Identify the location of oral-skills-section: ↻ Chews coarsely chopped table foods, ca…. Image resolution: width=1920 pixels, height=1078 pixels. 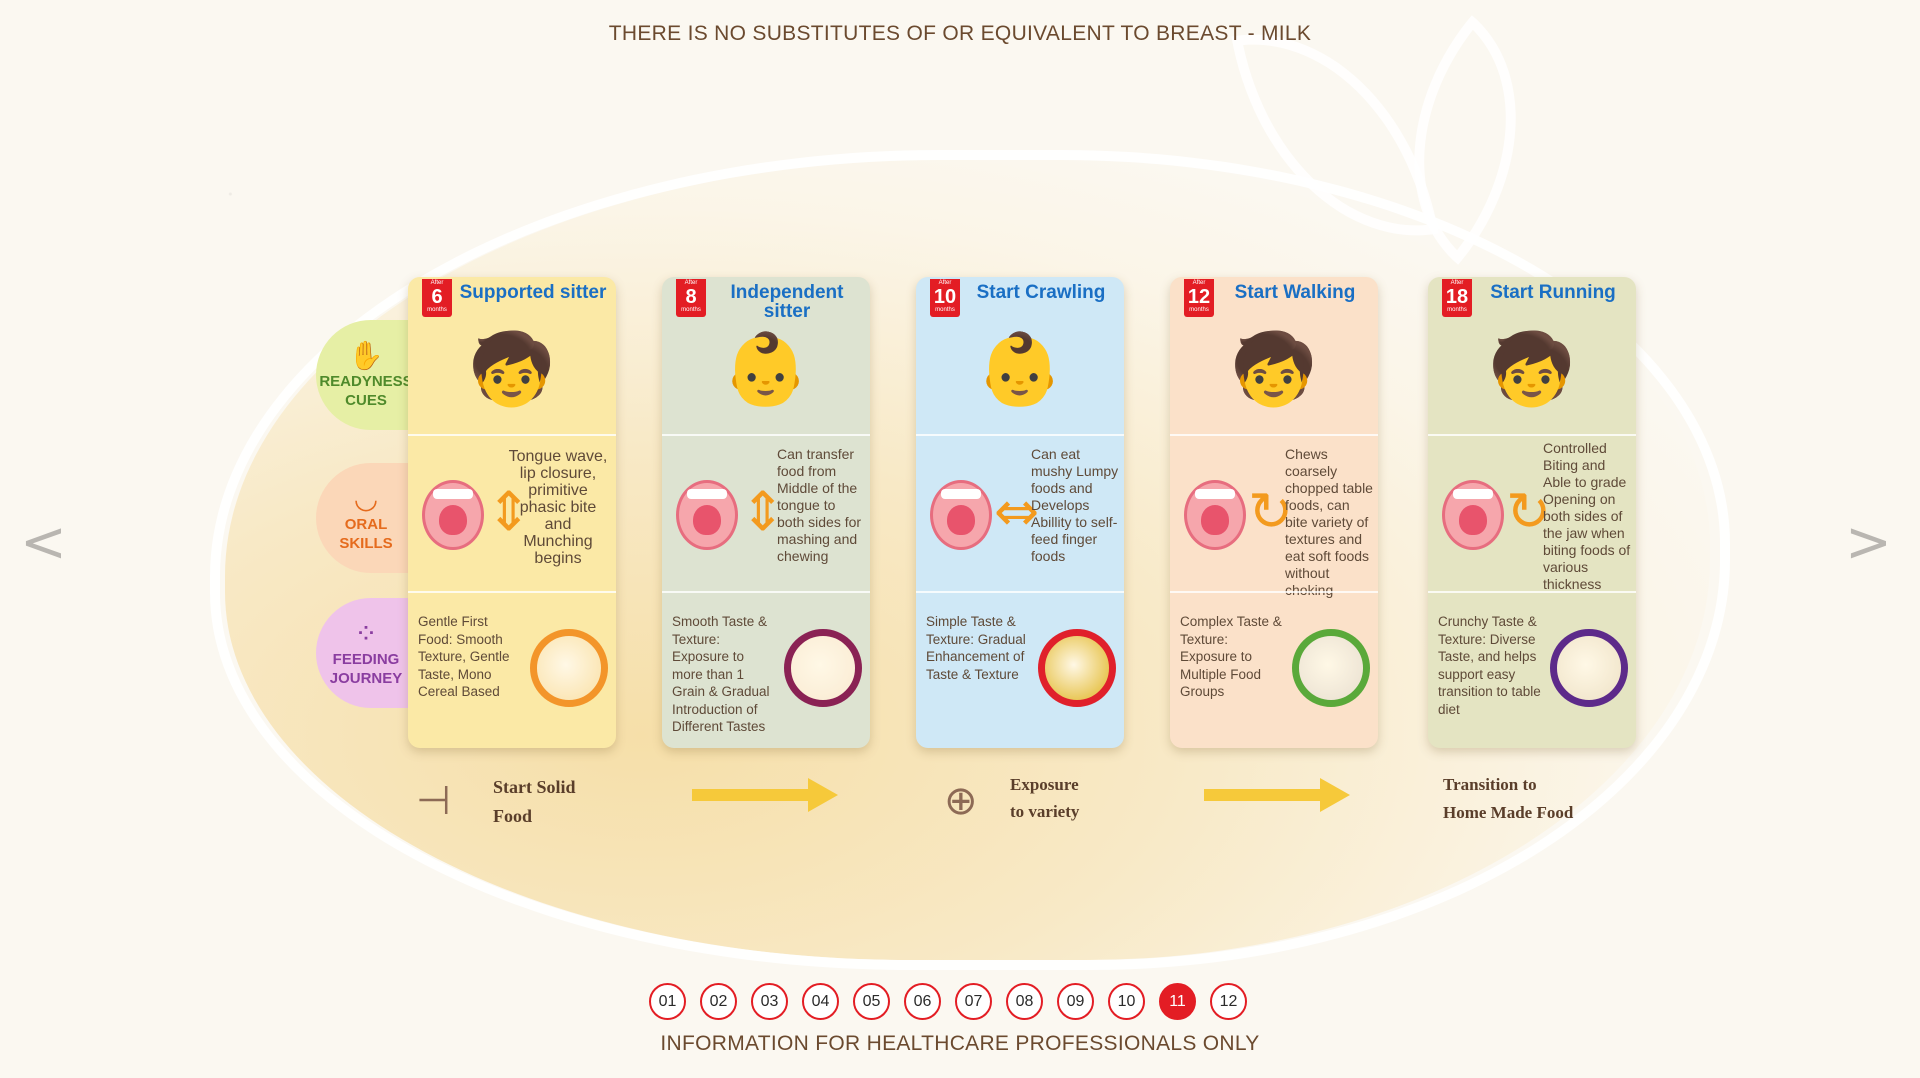
(1274, 516).